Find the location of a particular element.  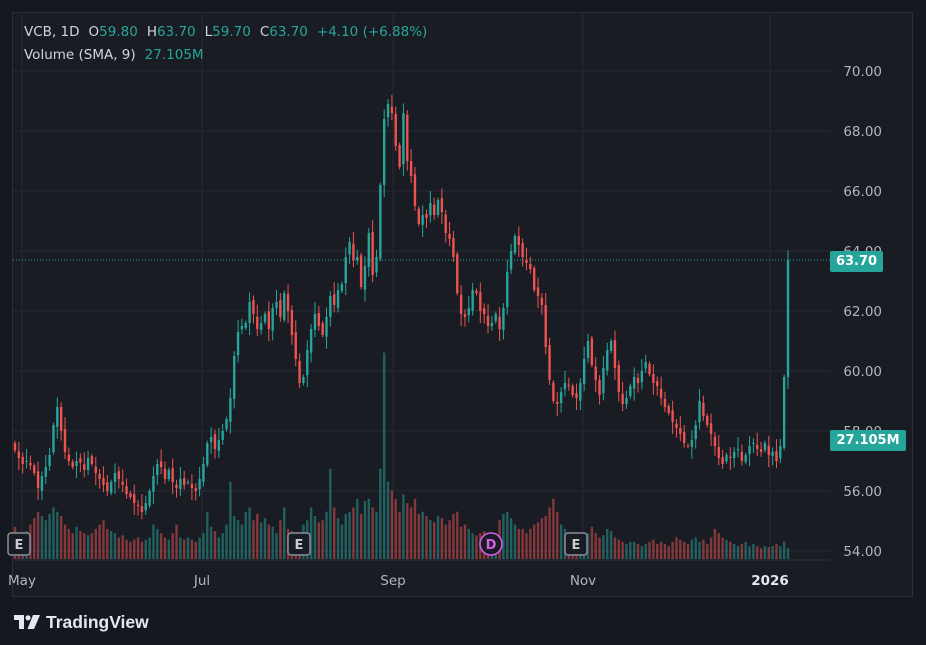

tradingview-logo-text: TradingView is located at coordinates (97, 621).